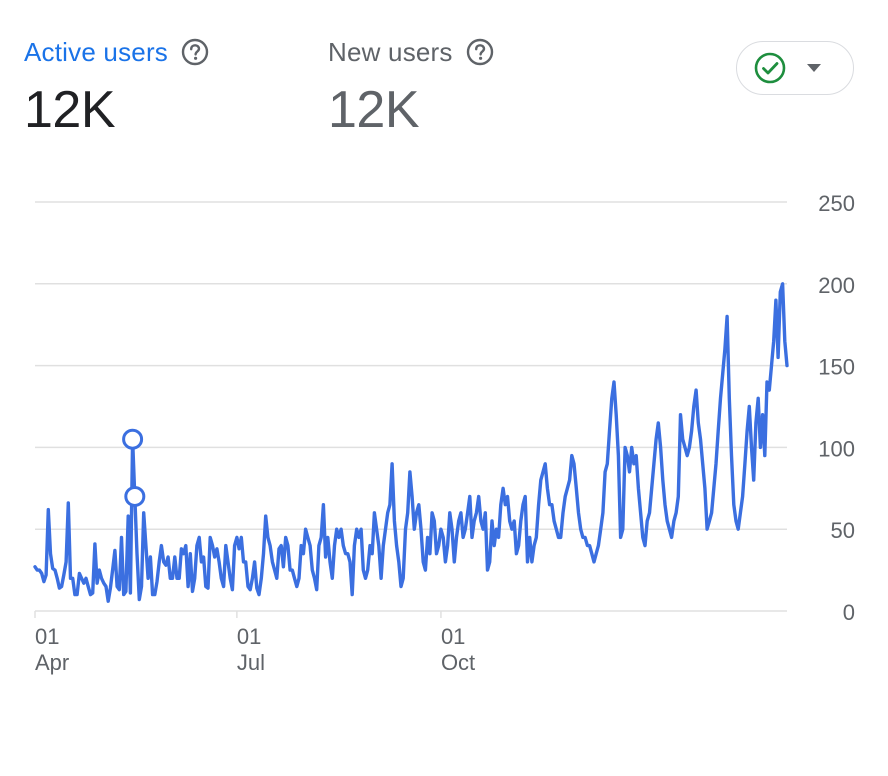 The image size is (888, 776). What do you see at coordinates (770, 68) in the screenshot?
I see `check-circle-icon` at bounding box center [770, 68].